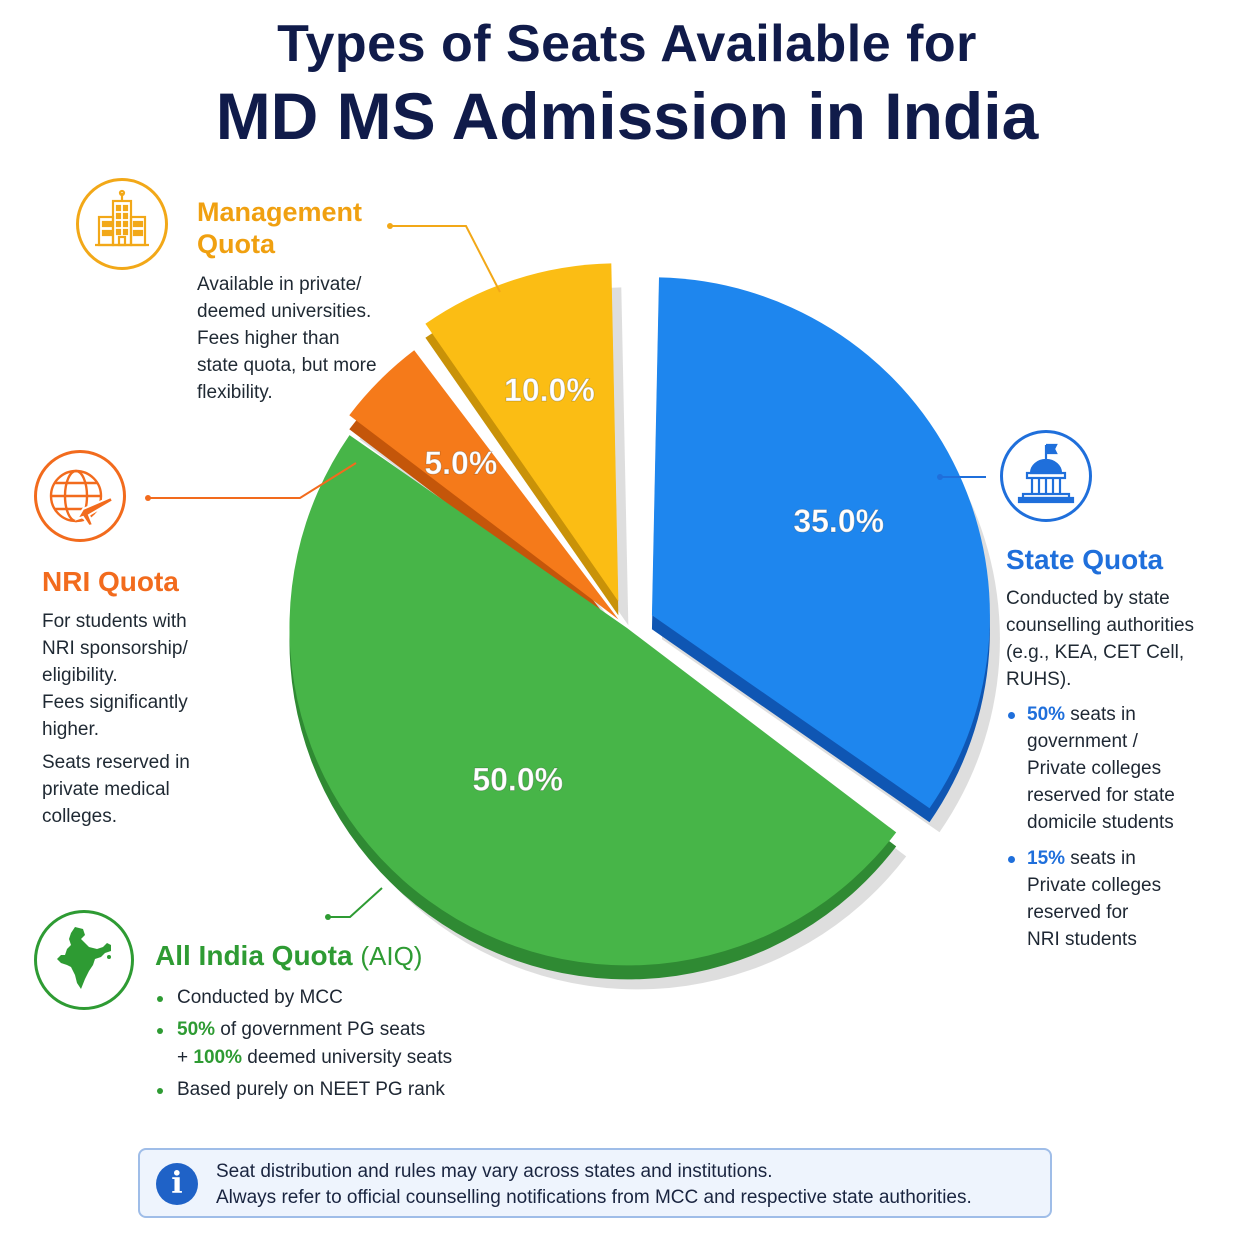 The height and width of the screenshot is (1254, 1254). What do you see at coordinates (940, 477) in the screenshot?
I see `state-leader-line-dot` at bounding box center [940, 477].